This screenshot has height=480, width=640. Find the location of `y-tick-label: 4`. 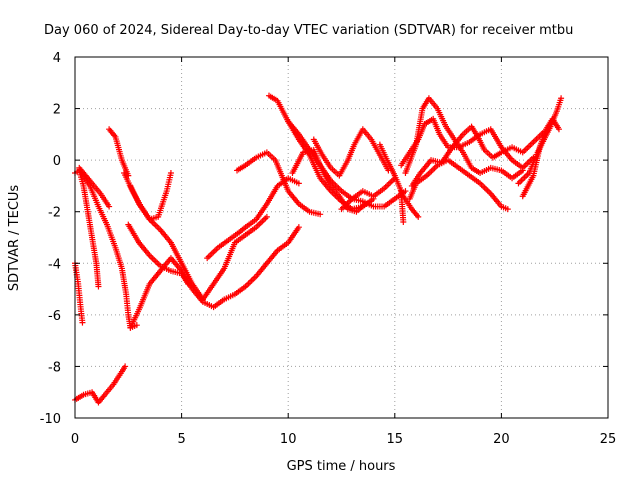

y-tick-label: 4 is located at coordinates (57, 58).